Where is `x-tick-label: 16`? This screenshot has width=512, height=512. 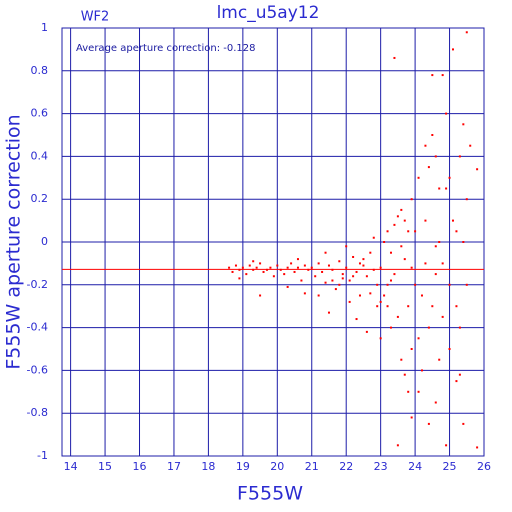
x-tick-label: 16 is located at coordinates (140, 466).